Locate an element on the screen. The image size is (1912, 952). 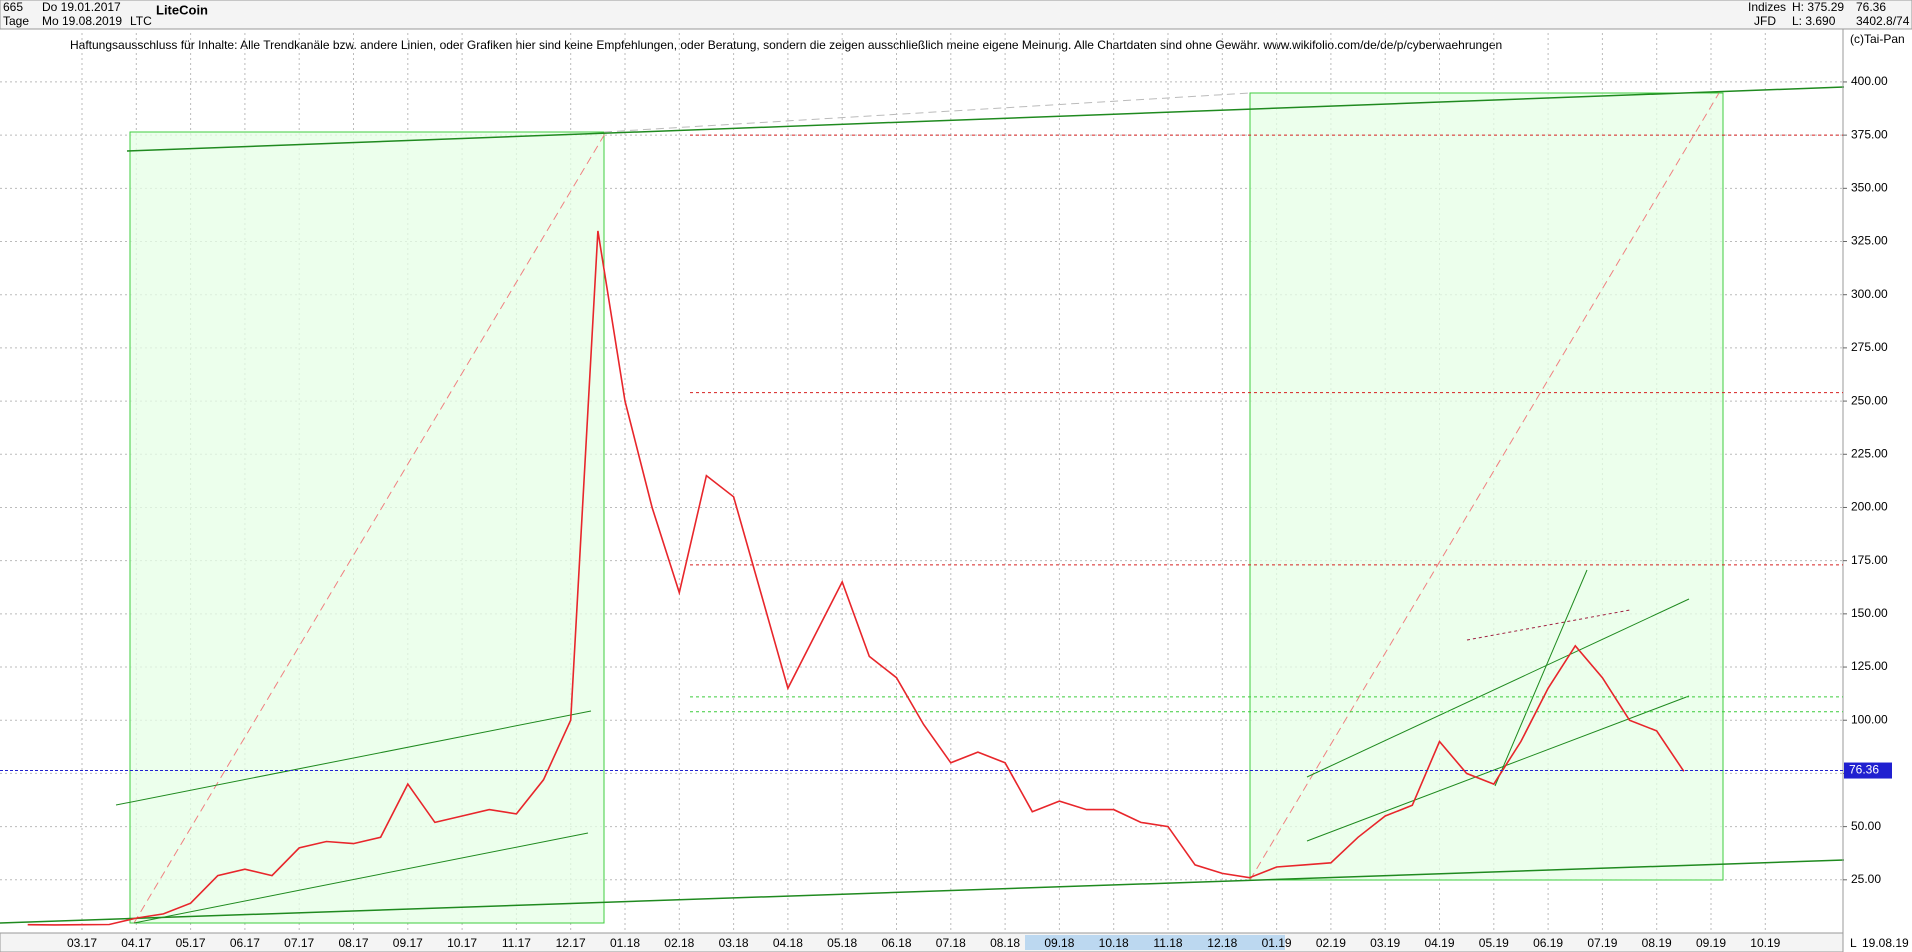
header-group: Indizes is located at coordinates (1767, 7).